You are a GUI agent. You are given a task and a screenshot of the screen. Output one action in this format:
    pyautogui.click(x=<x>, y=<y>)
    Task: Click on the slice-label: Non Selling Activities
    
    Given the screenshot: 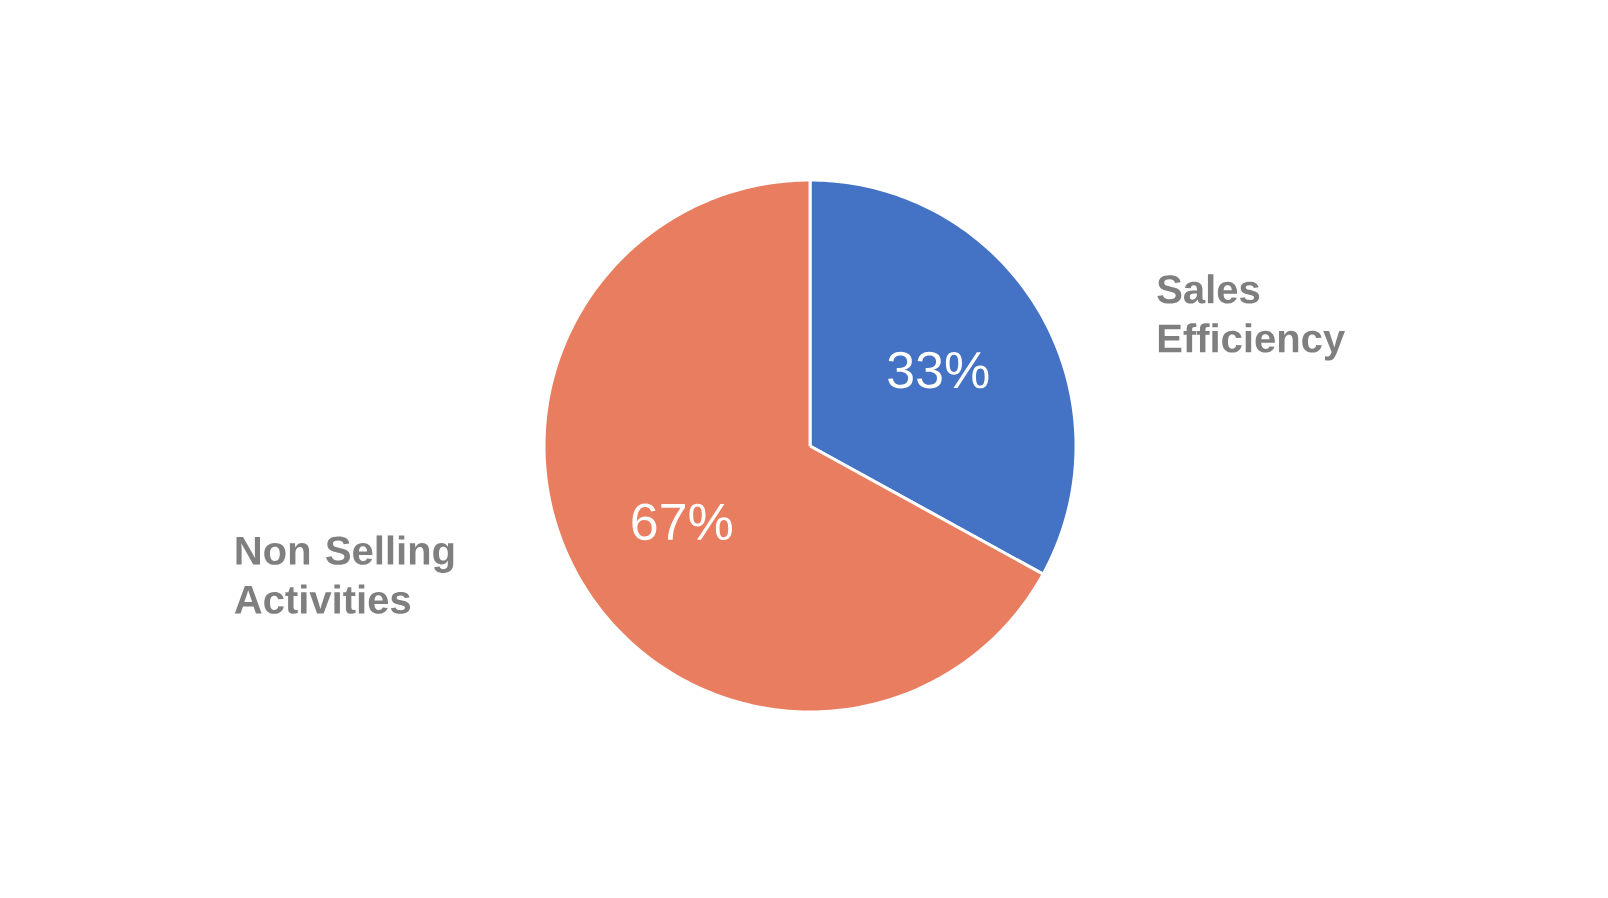 What is the action you would take?
    pyautogui.click(x=344, y=574)
    